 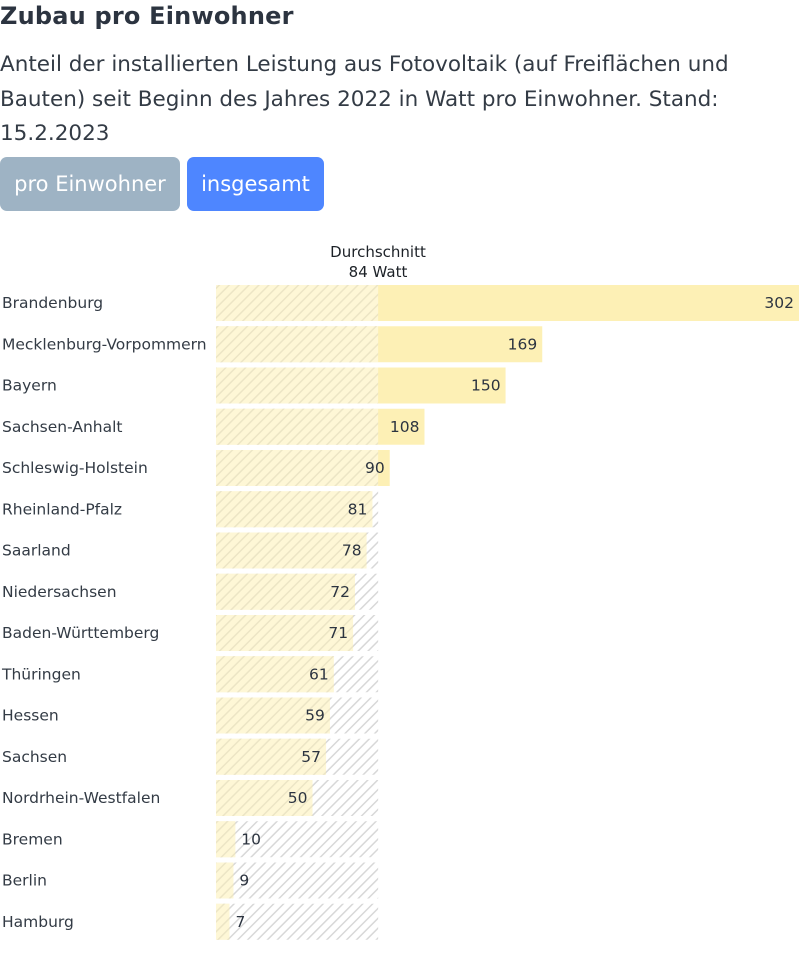 I want to click on value-label: 10, so click(x=251, y=839).